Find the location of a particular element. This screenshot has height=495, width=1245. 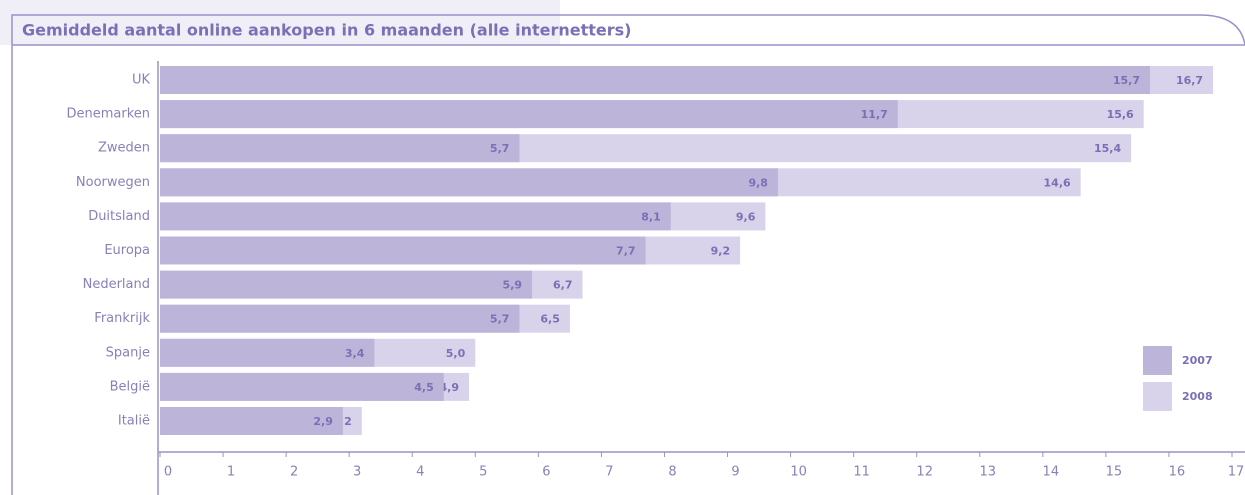

x-tick-label: 6 is located at coordinates (546, 472).